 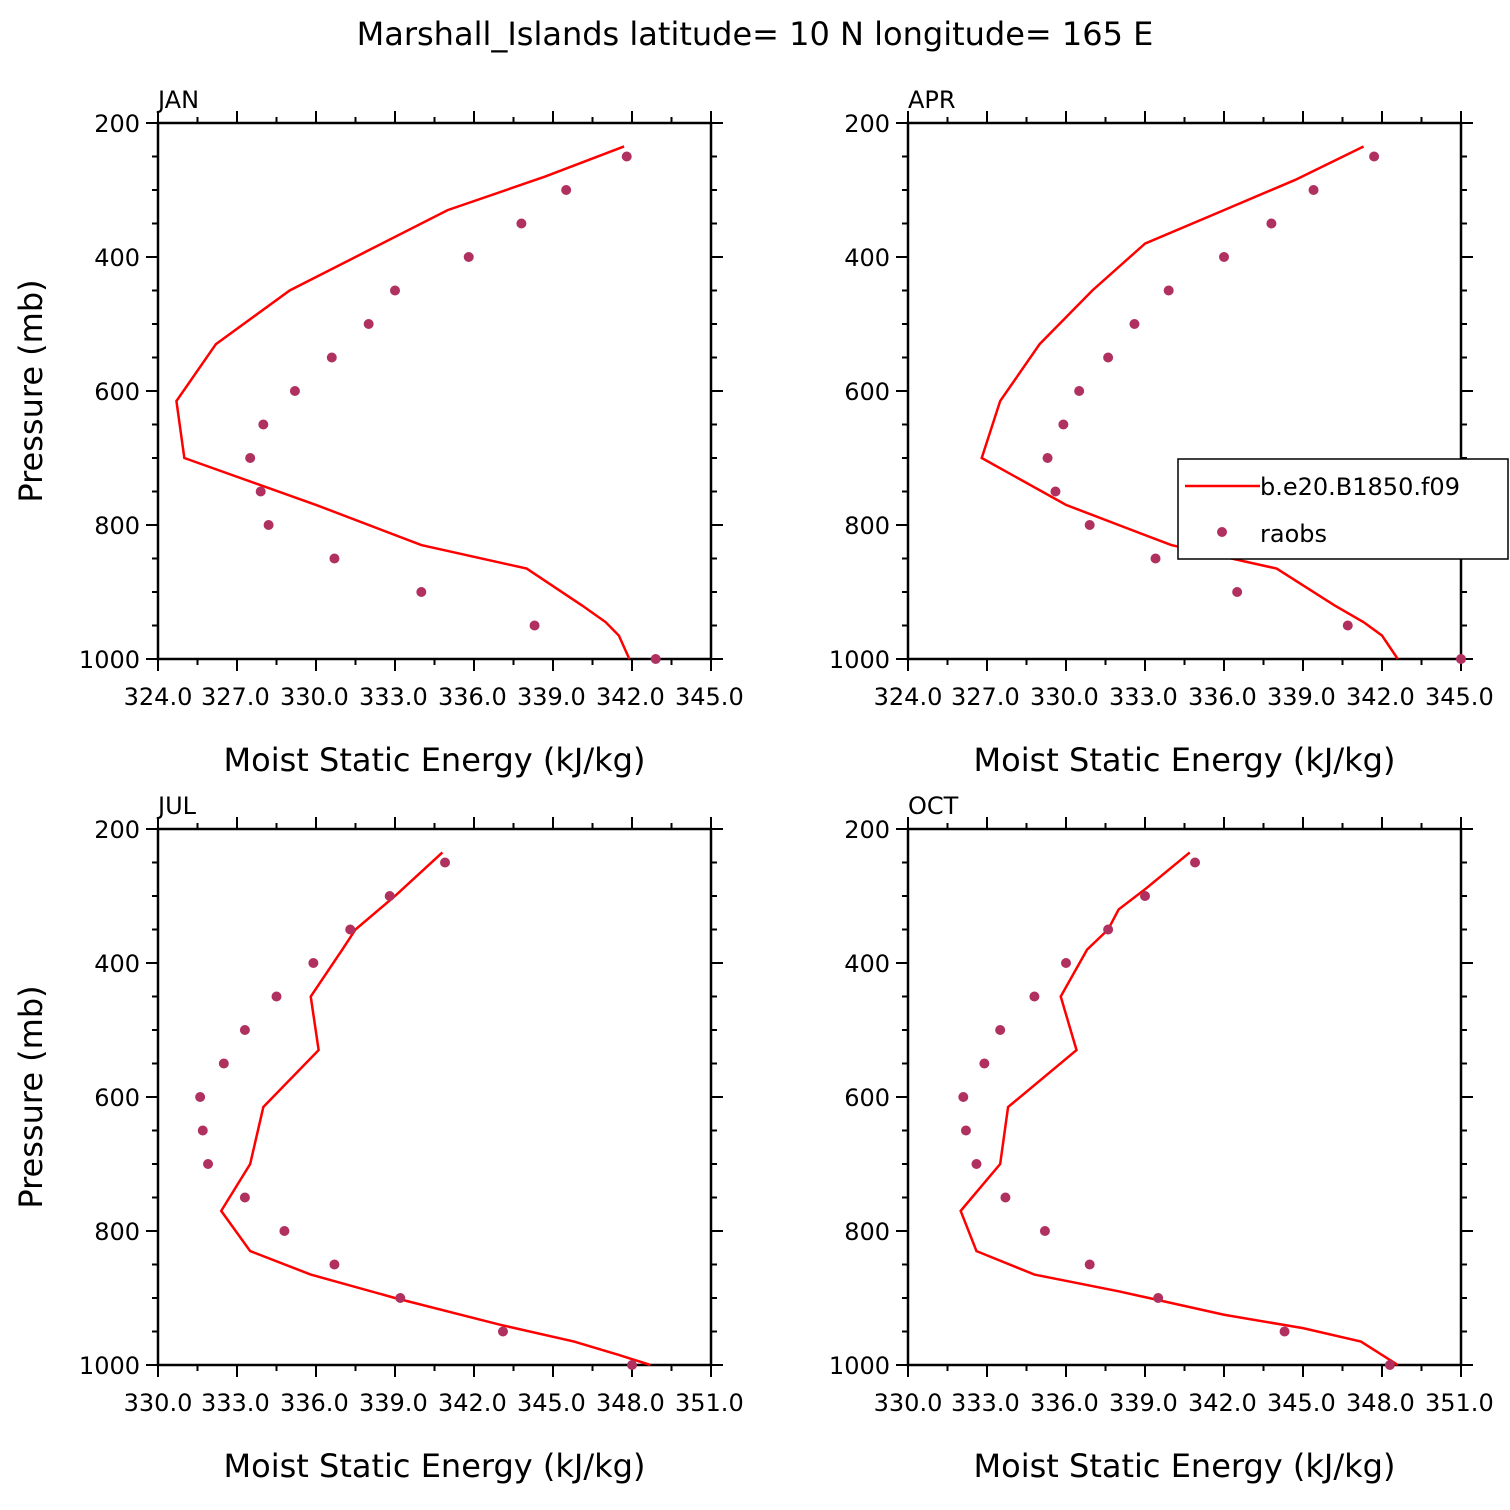 What do you see at coordinates (177, 100) in the screenshot?
I see `panel-label-jan: JAN` at bounding box center [177, 100].